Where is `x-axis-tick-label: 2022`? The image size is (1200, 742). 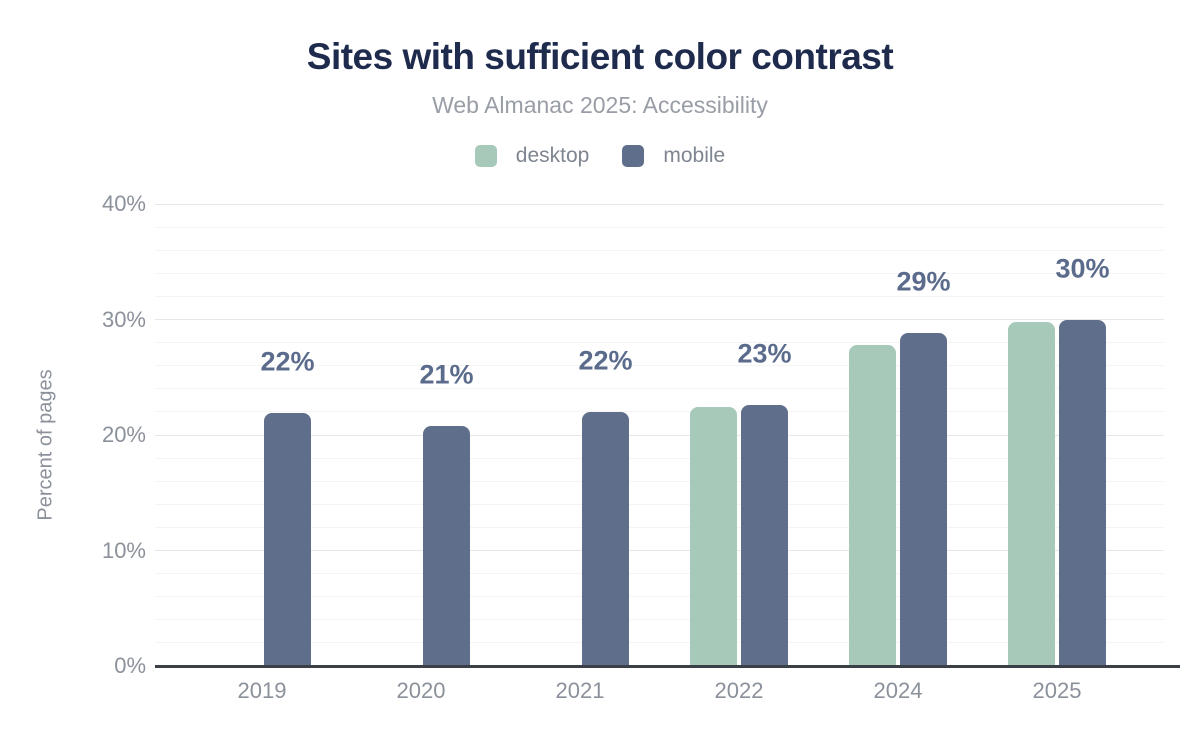 x-axis-tick-label: 2022 is located at coordinates (739, 690).